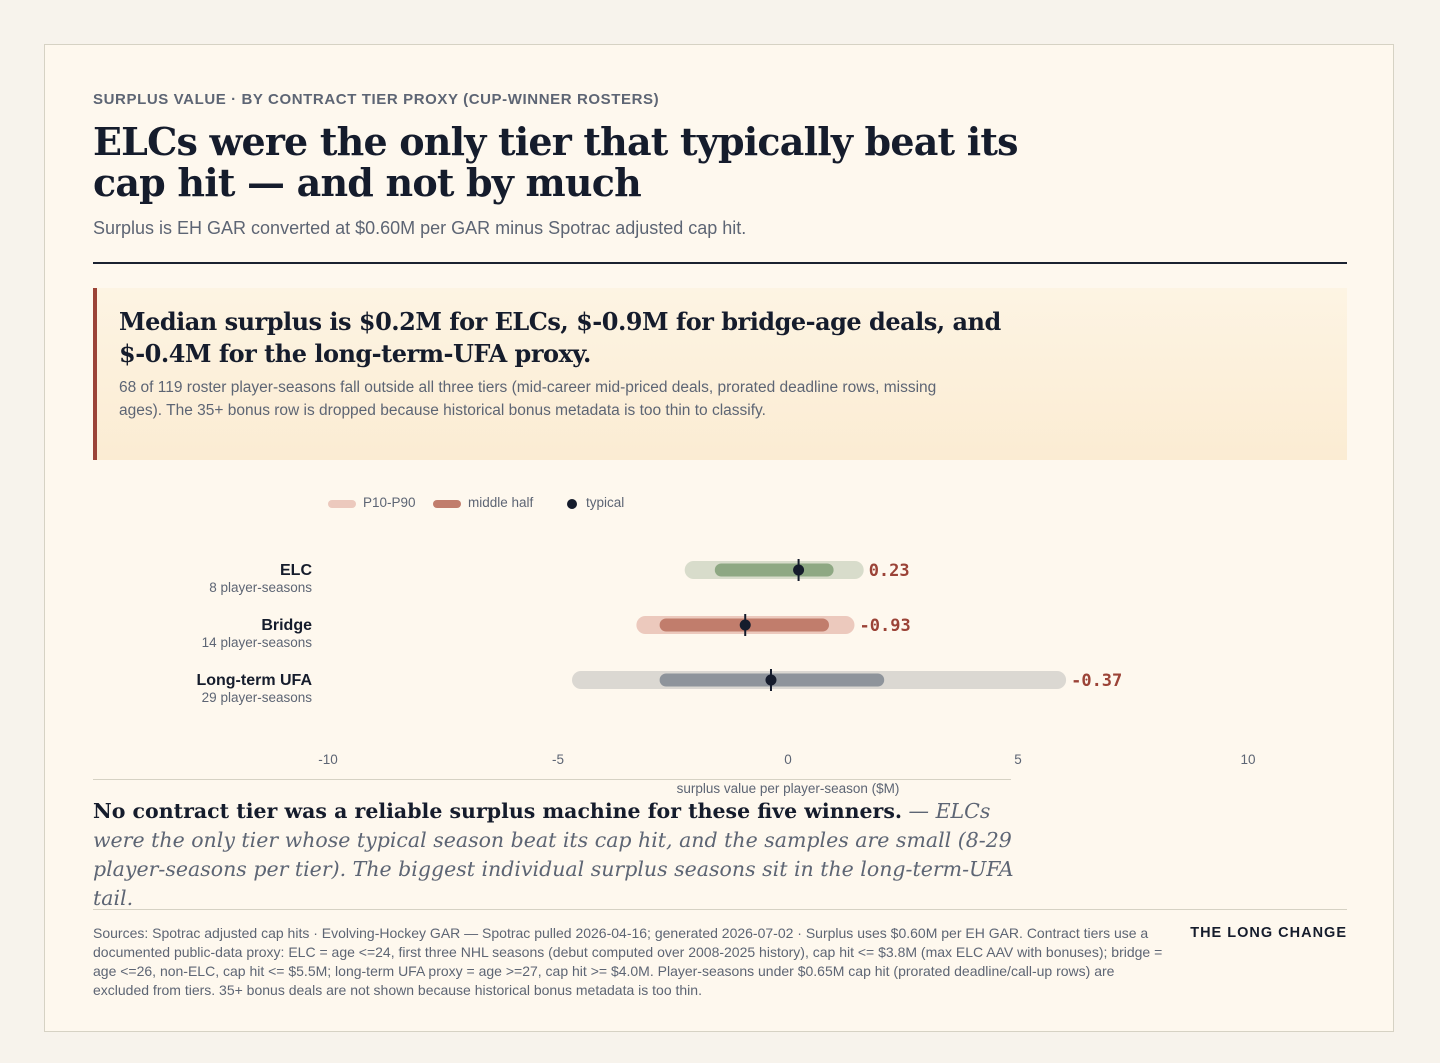 The width and height of the screenshot is (1440, 1063). I want to click on legend-label-p10-p90: P10-P90, so click(389, 502).